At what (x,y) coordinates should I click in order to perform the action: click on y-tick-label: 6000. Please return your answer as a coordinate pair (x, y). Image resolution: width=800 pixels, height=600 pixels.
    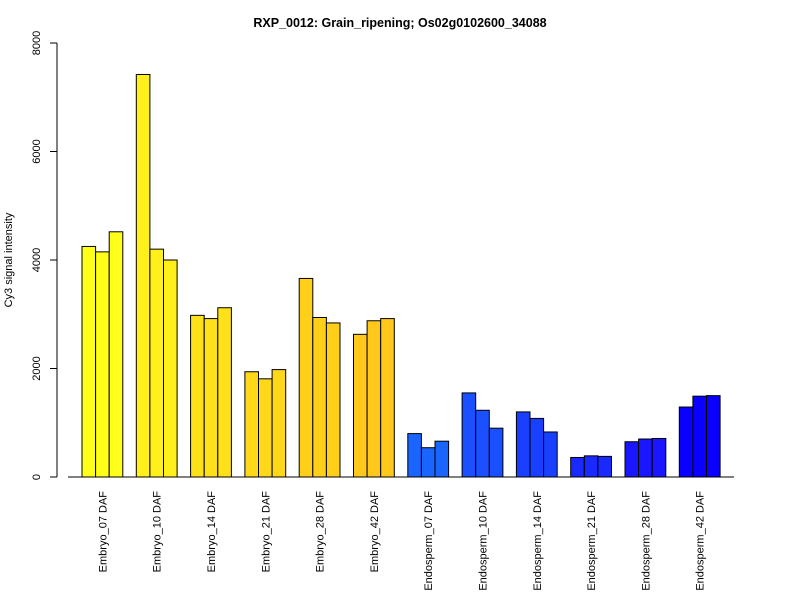
    Looking at the image, I should click on (37, 151).